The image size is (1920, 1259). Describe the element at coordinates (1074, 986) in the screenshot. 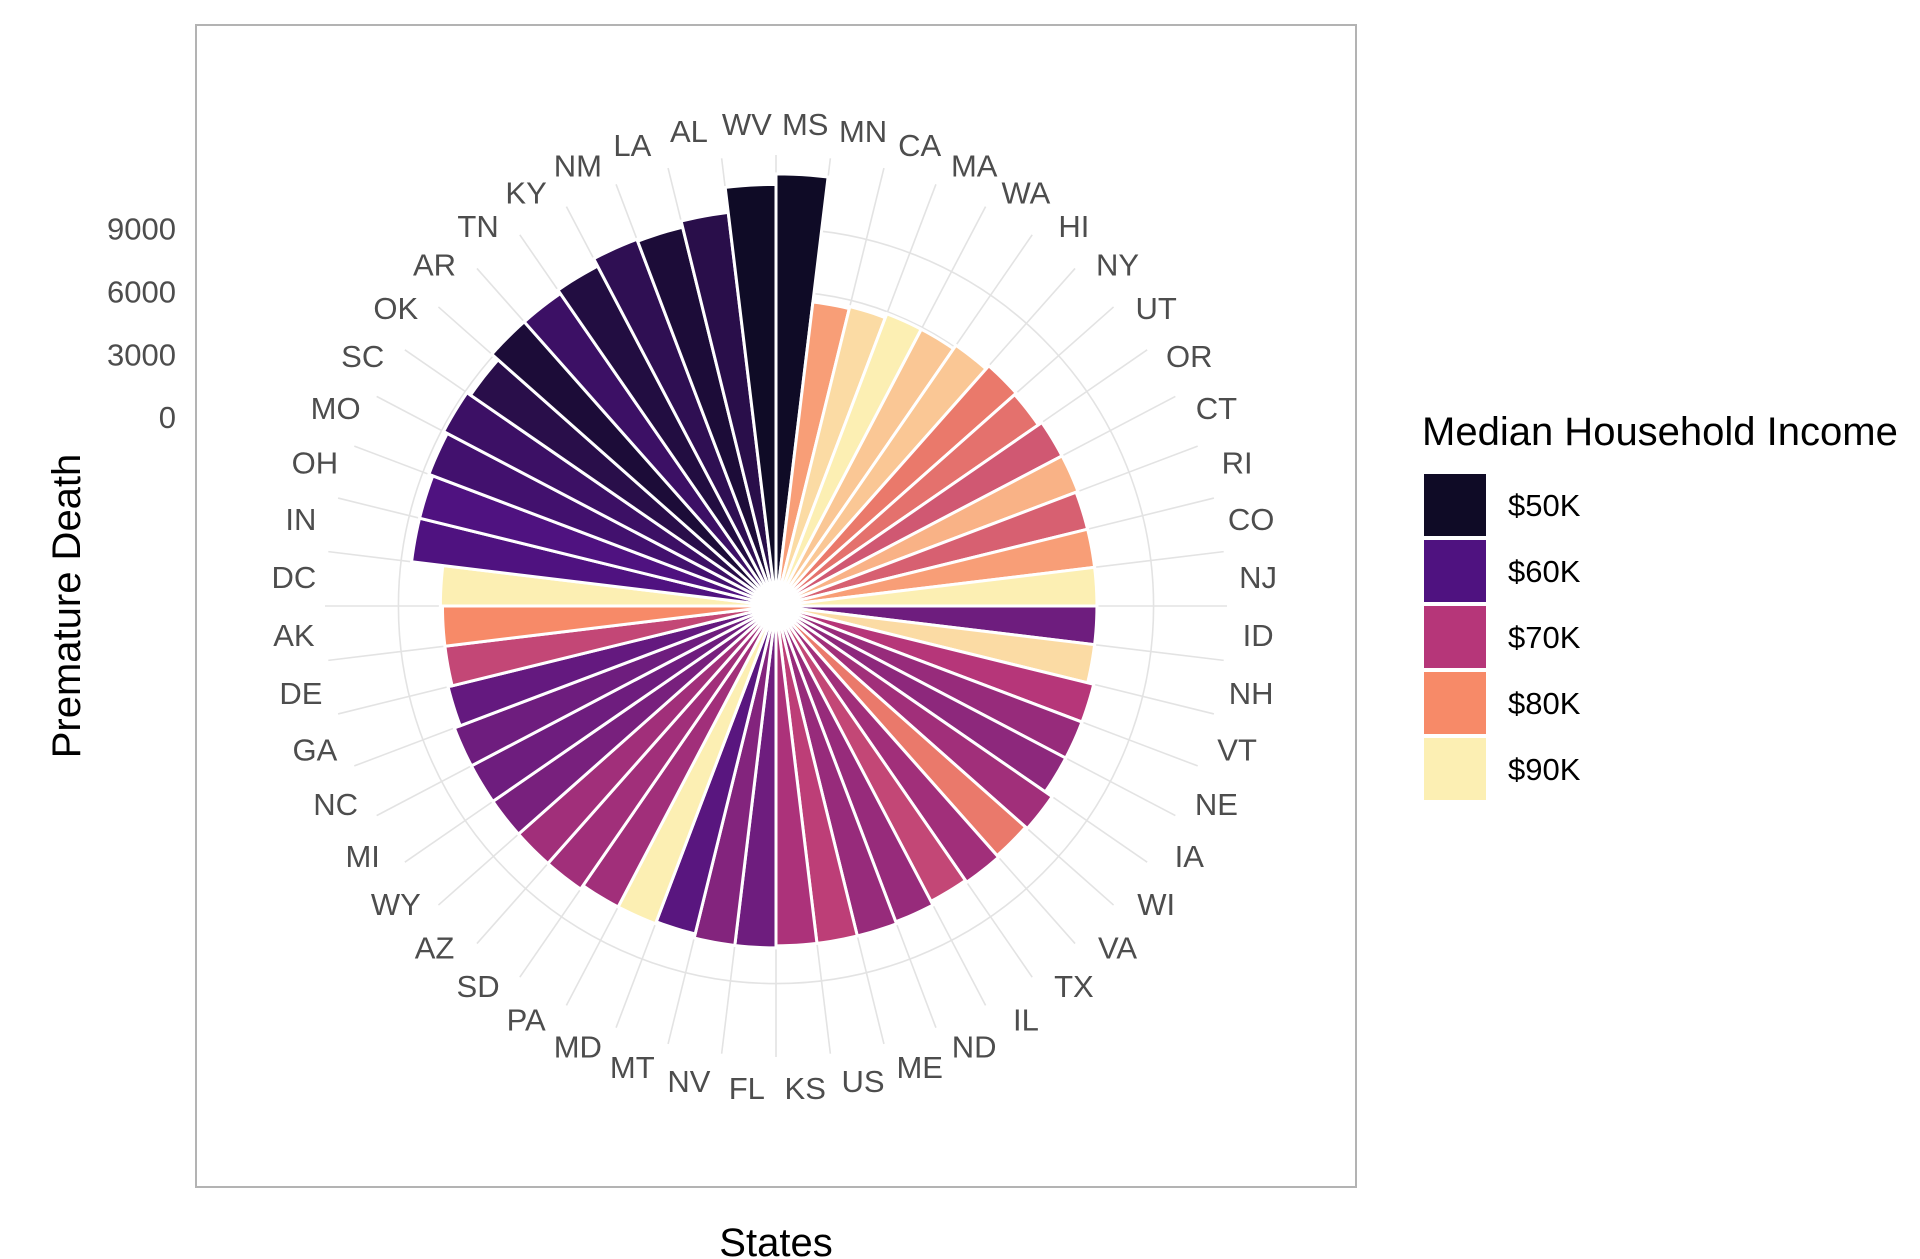

I see `state-label-tx: TX` at that location.